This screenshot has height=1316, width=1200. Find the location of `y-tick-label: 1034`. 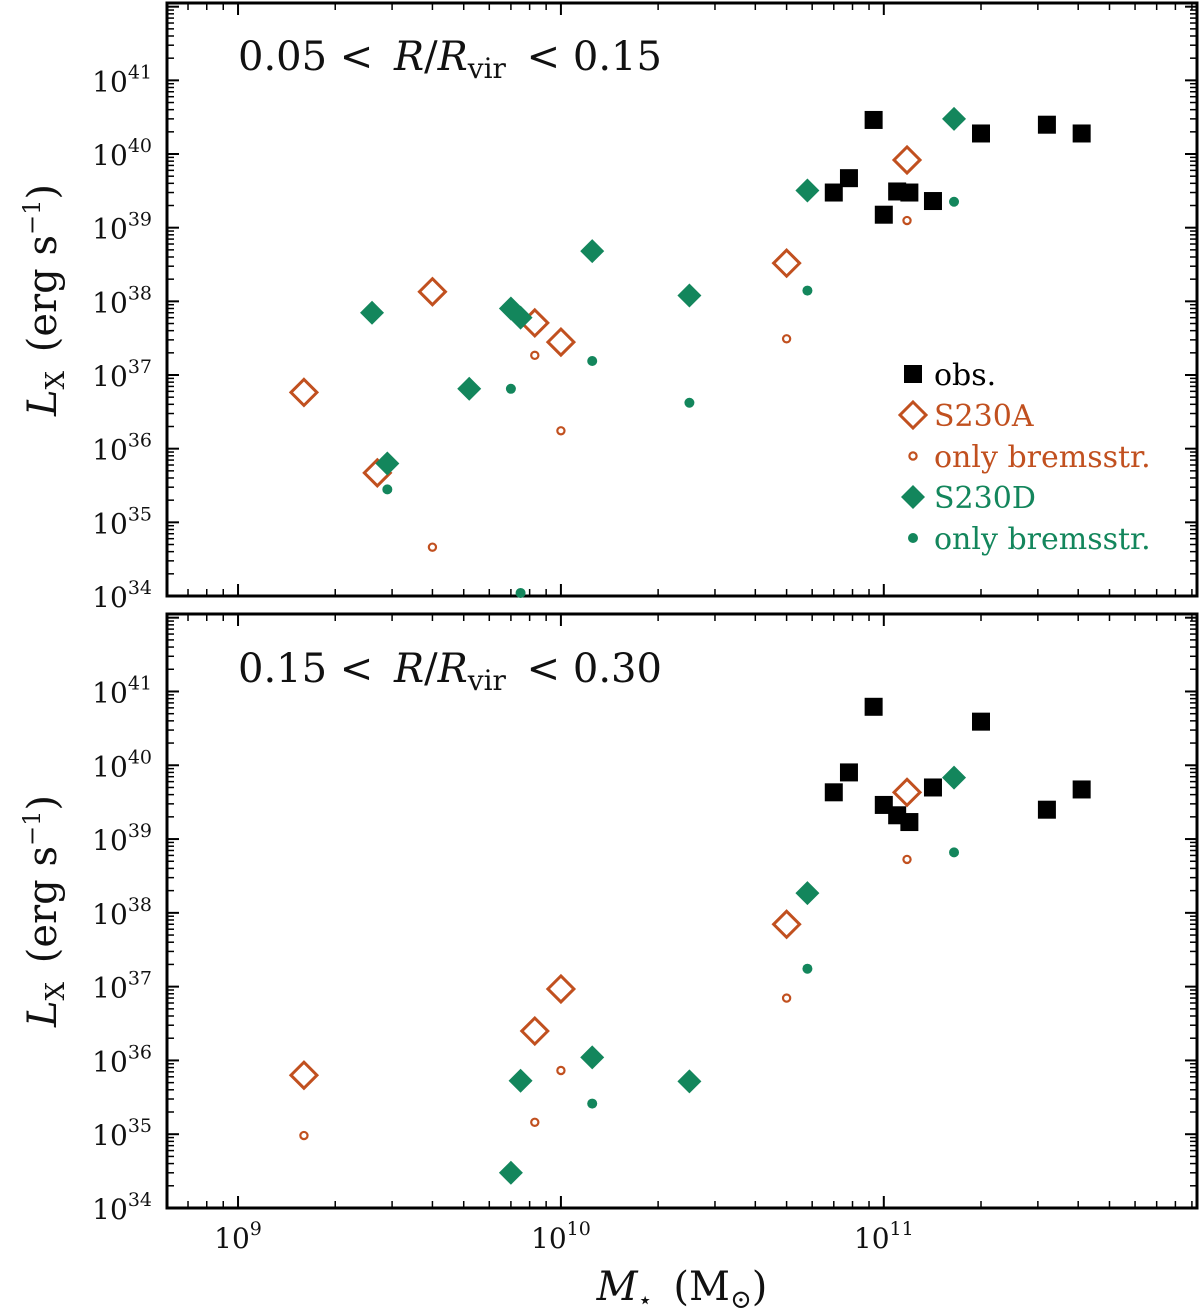

y-tick-label: 1034 is located at coordinates (122, 595).